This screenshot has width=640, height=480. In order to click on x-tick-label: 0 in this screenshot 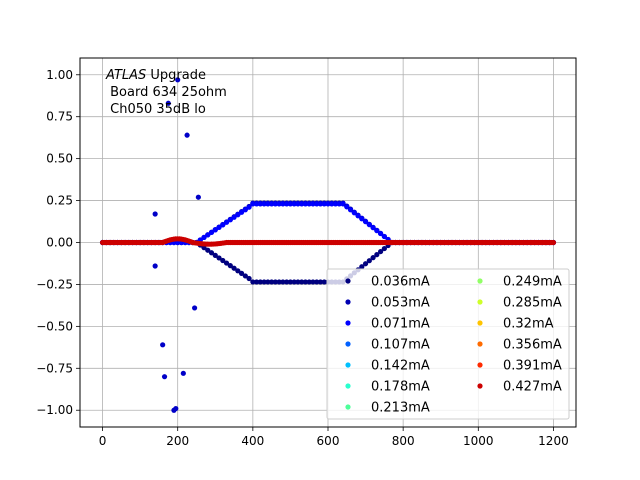, I will do `click(103, 441)`.